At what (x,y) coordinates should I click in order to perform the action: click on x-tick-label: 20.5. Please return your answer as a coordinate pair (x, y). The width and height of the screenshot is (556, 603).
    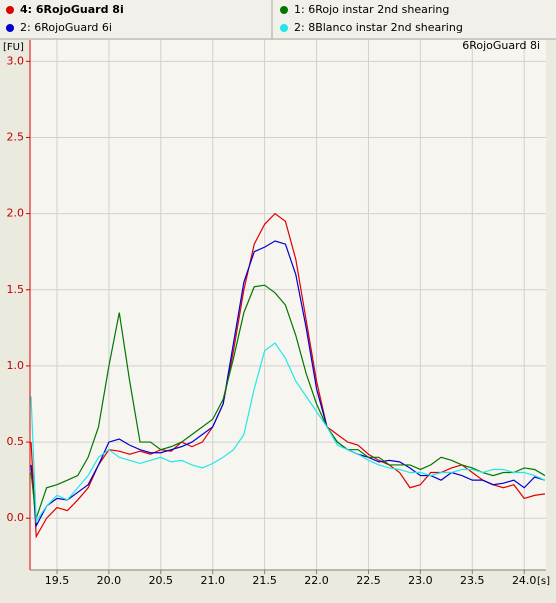
    Looking at the image, I should click on (161, 580).